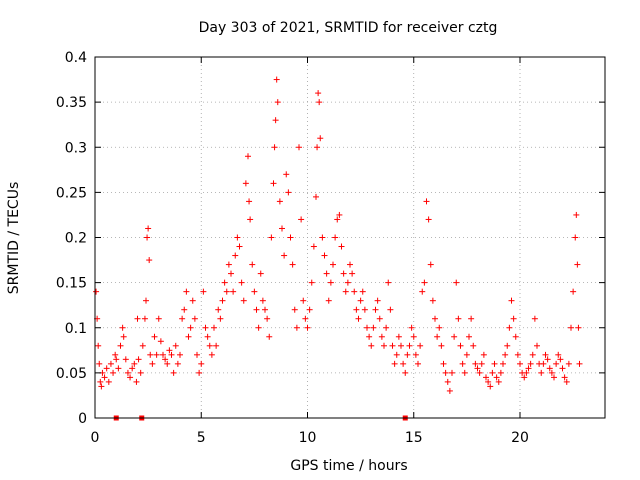 Image resolution: width=640 pixels, height=480 pixels. I want to click on y-axis-label: SRMTID / TECUs, so click(14, 238).